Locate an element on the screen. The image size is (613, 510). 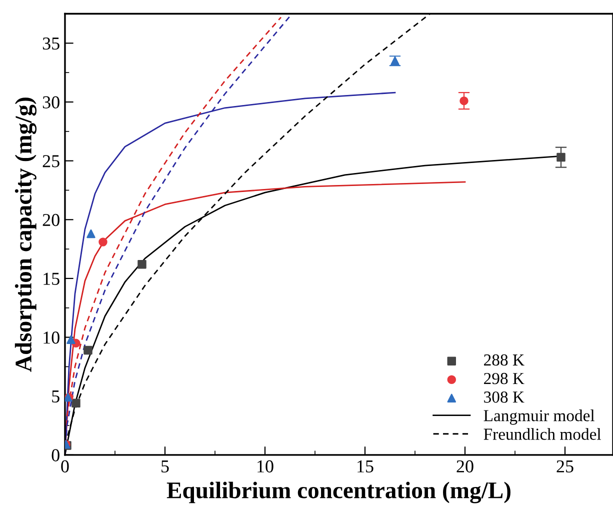
x-tick-label: 5 is located at coordinates (165, 466).